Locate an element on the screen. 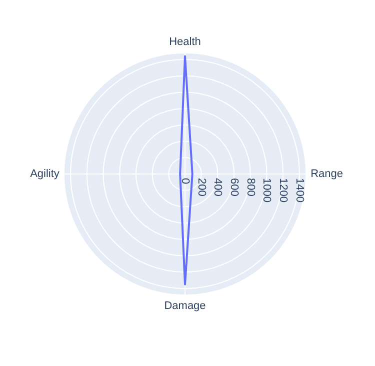  y-tick-label: 1400 is located at coordinates (299, 190).